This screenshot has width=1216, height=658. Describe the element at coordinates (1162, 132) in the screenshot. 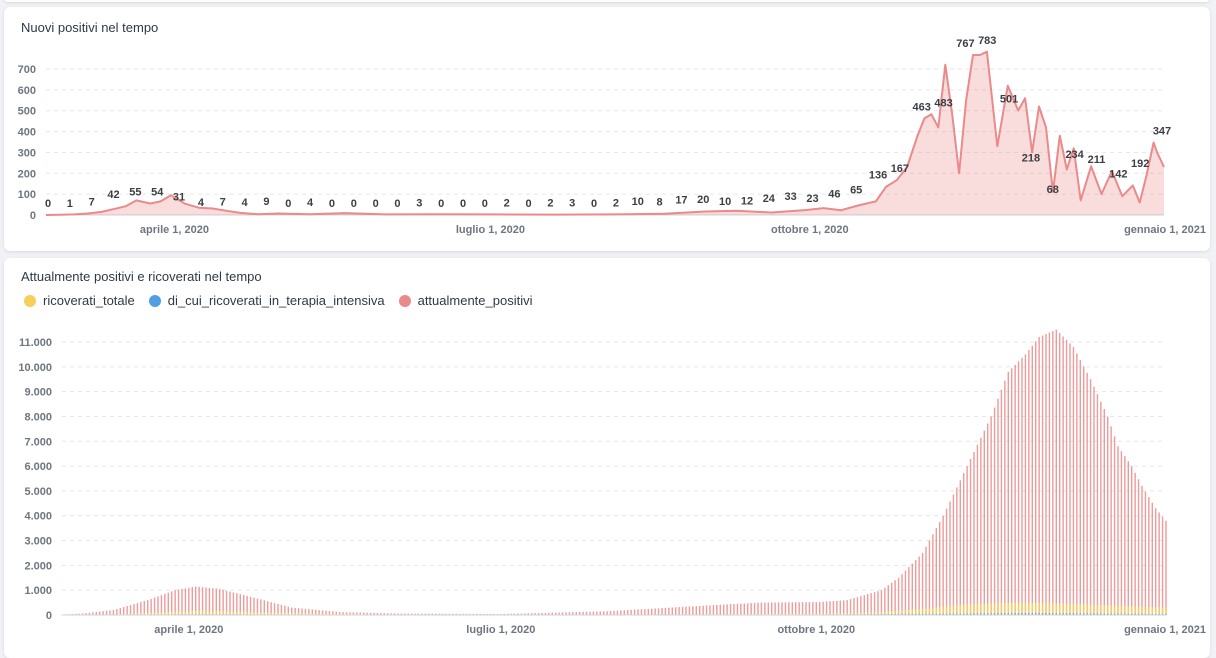

I see `data-label: 347` at that location.